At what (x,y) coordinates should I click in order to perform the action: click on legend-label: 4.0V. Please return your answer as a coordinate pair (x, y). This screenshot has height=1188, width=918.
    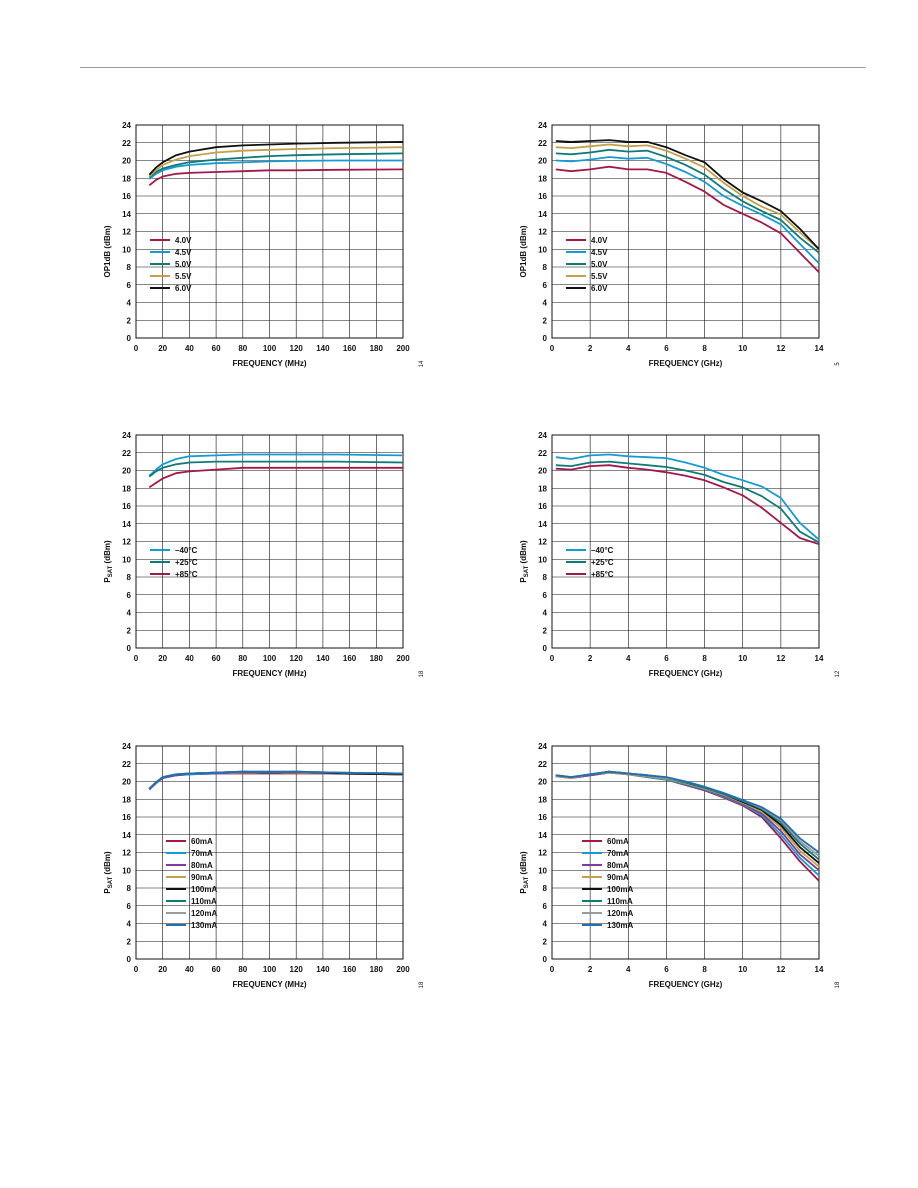
    Looking at the image, I should click on (599, 240).